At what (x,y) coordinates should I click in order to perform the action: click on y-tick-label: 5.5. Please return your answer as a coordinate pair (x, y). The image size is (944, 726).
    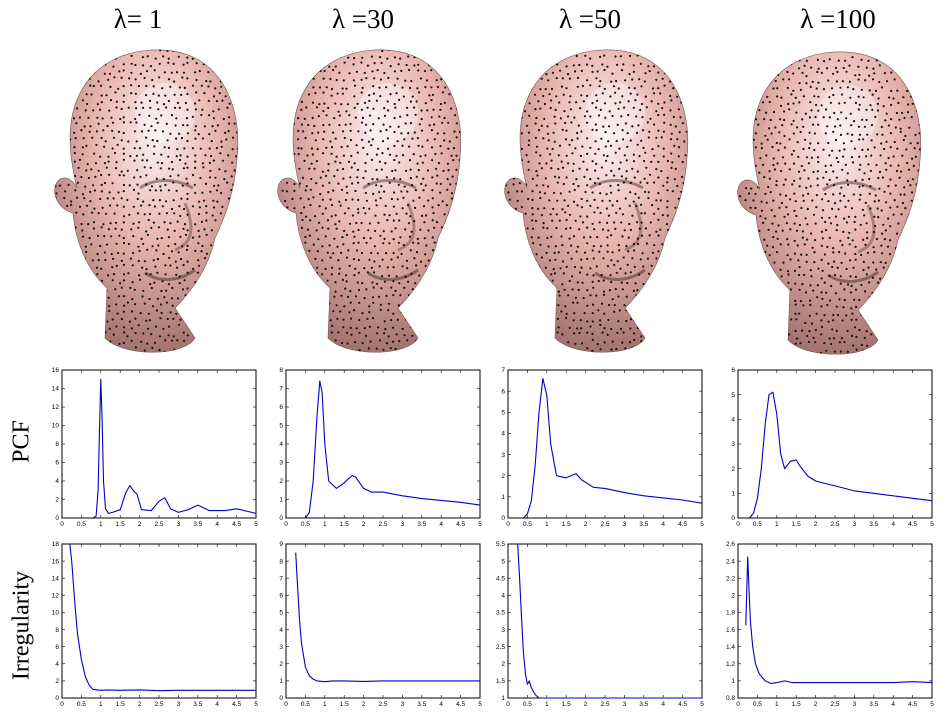
    Looking at the image, I should click on (500, 544).